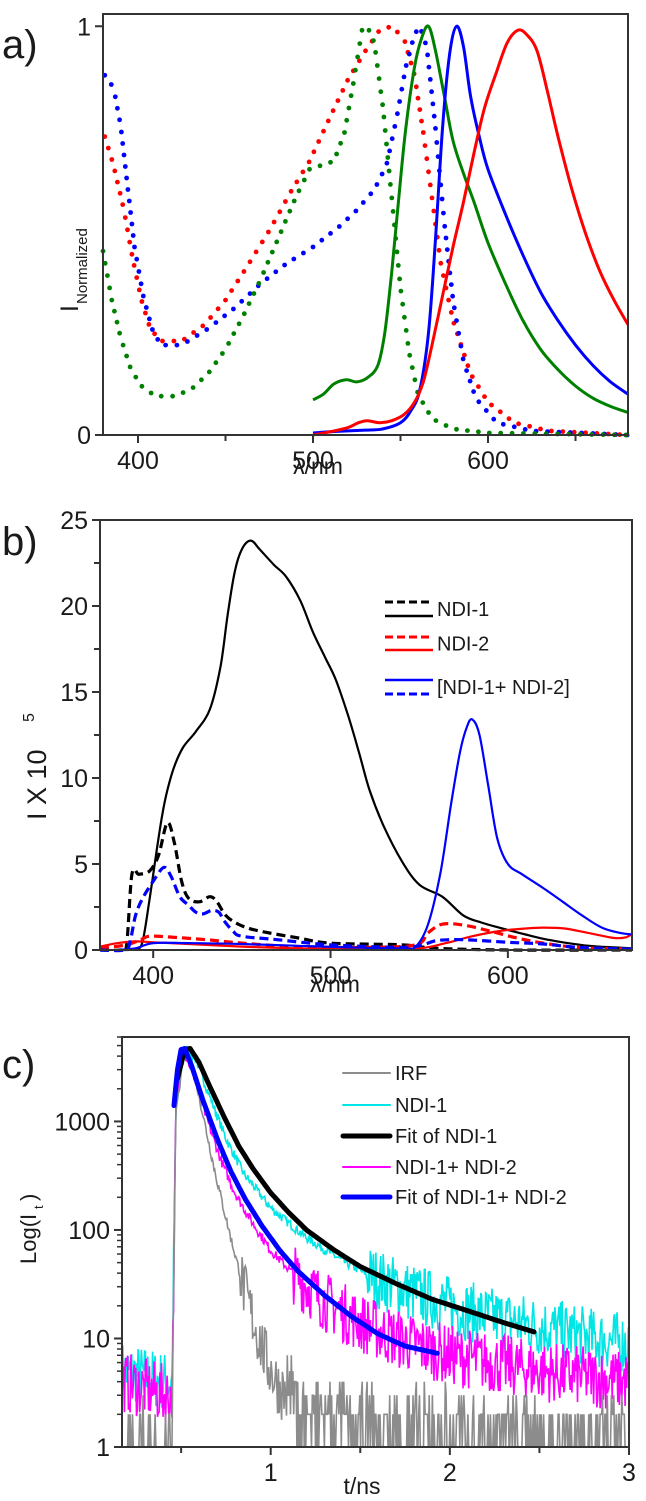 This screenshot has height=1501, width=646. What do you see at coordinates (70, 308) in the screenshot?
I see `panel-a-y-axis-title-main: I` at bounding box center [70, 308].